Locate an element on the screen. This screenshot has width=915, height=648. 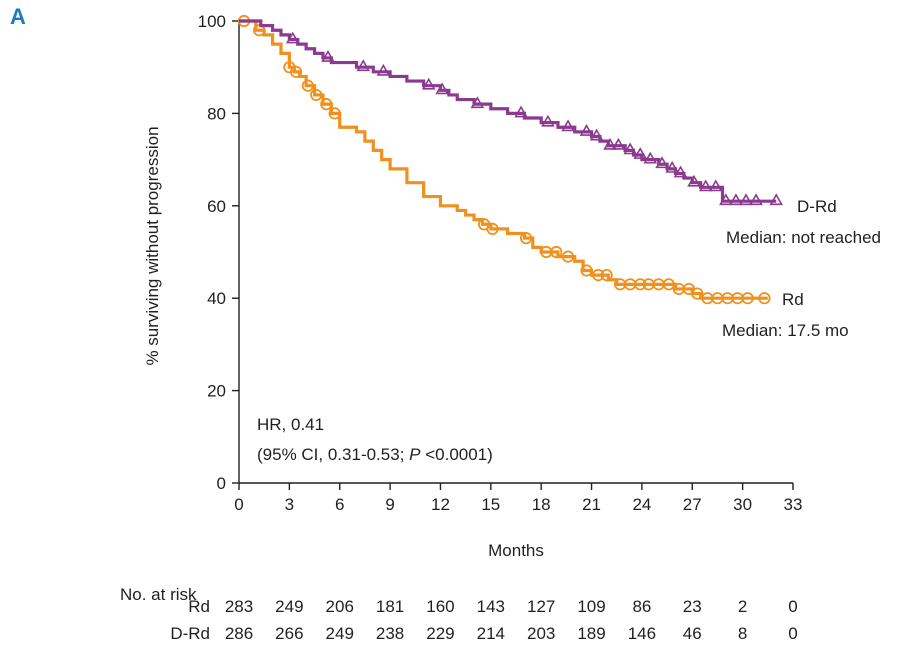
p-value: <0.0001) is located at coordinates (456, 454).